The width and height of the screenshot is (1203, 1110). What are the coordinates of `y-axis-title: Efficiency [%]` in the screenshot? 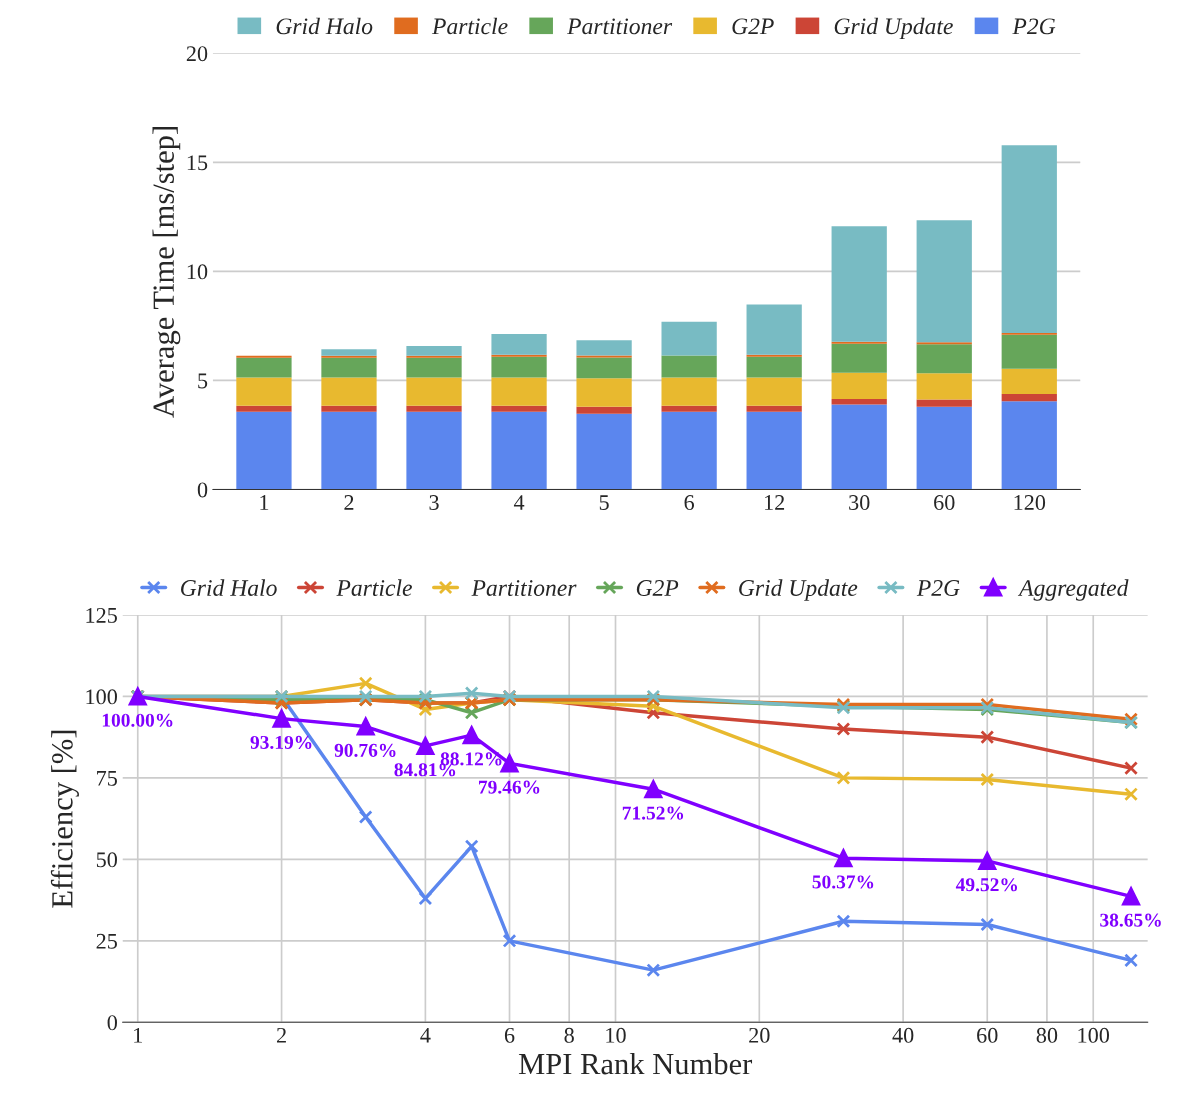 It's located at (64, 819).